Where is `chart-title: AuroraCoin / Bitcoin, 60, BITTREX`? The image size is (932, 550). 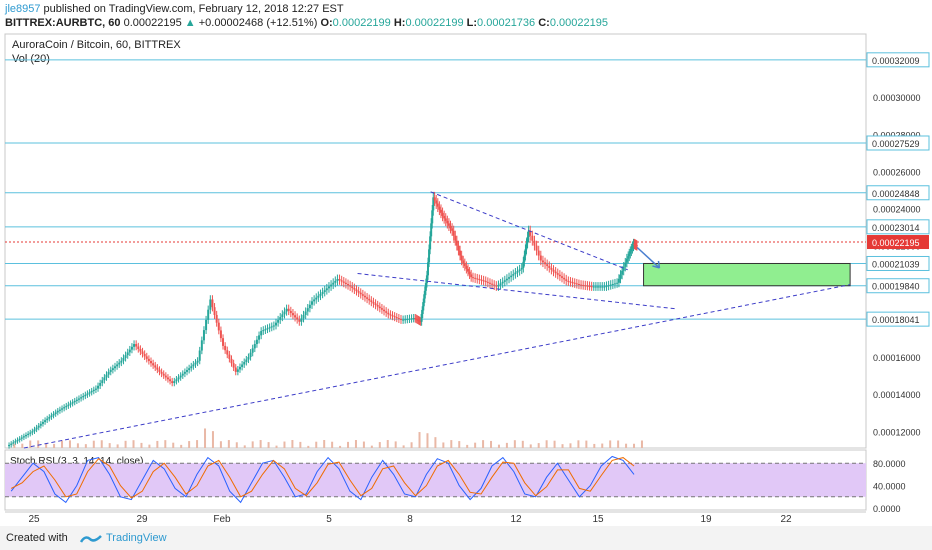 chart-title: AuroraCoin / Bitcoin, 60, BITTREX is located at coordinates (96, 45).